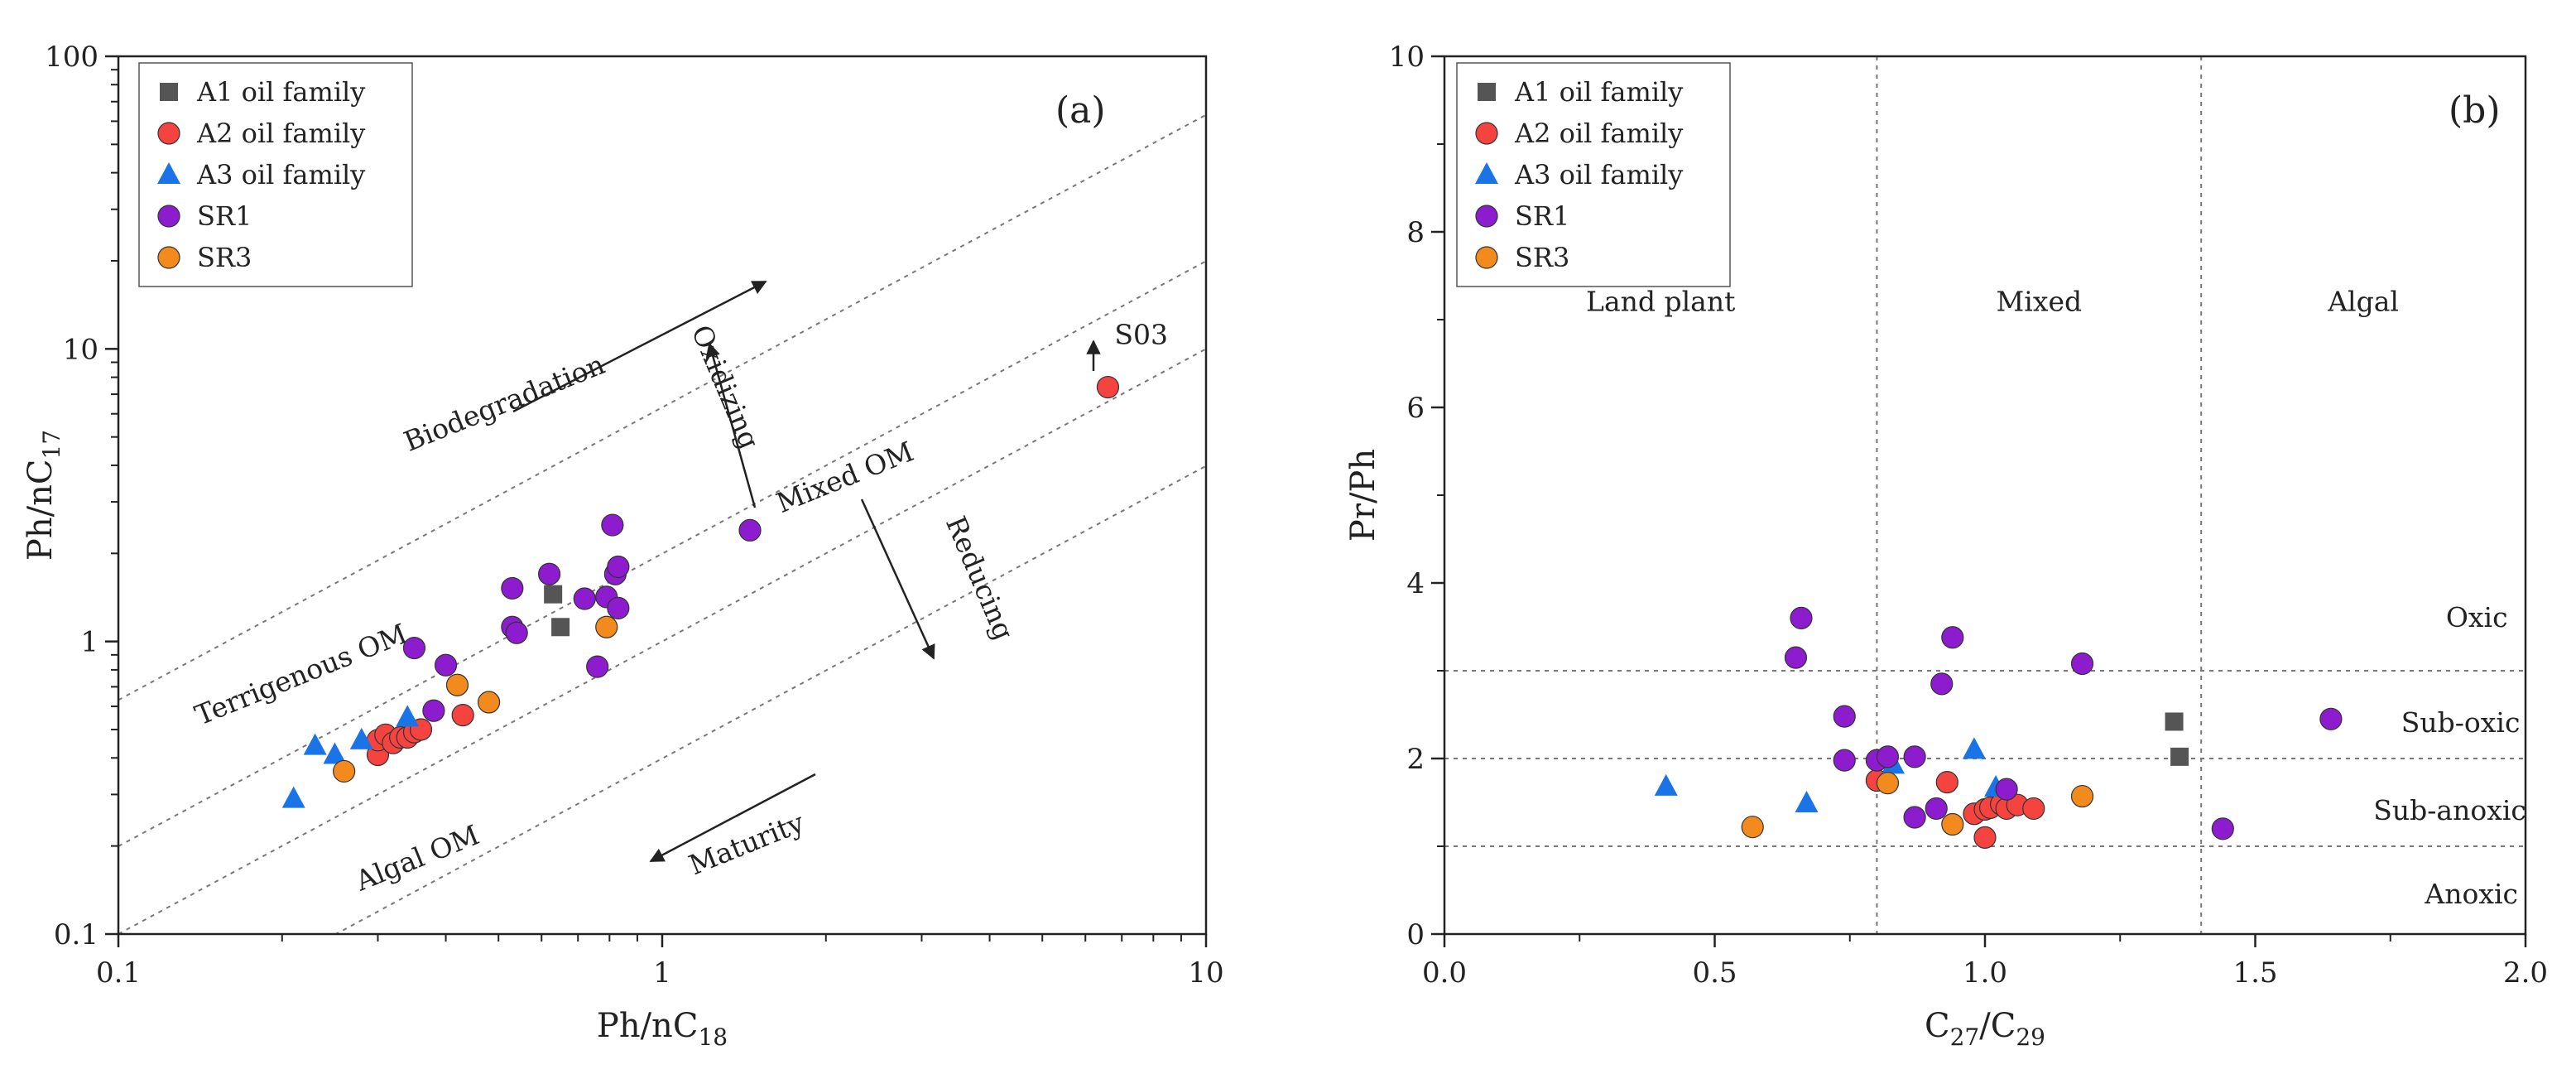 This screenshot has height=1074, width=2576. I want to click on x-tick-label: 1.5, so click(2254, 973).